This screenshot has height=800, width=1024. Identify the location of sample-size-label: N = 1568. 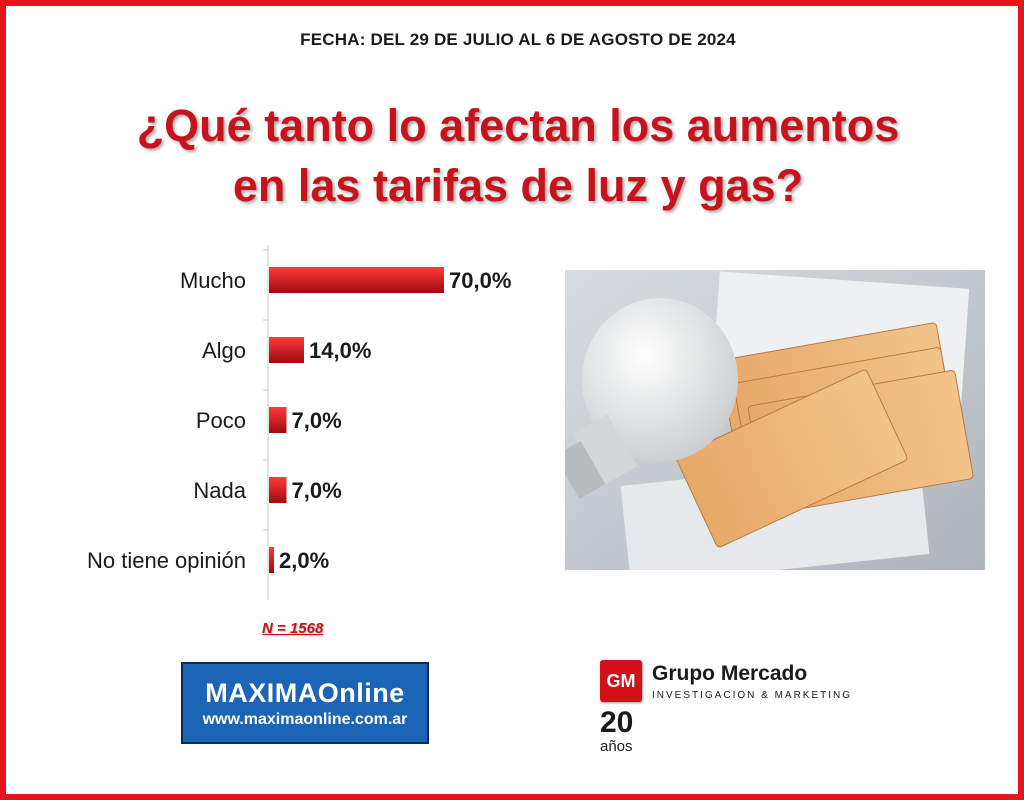
(293, 628).